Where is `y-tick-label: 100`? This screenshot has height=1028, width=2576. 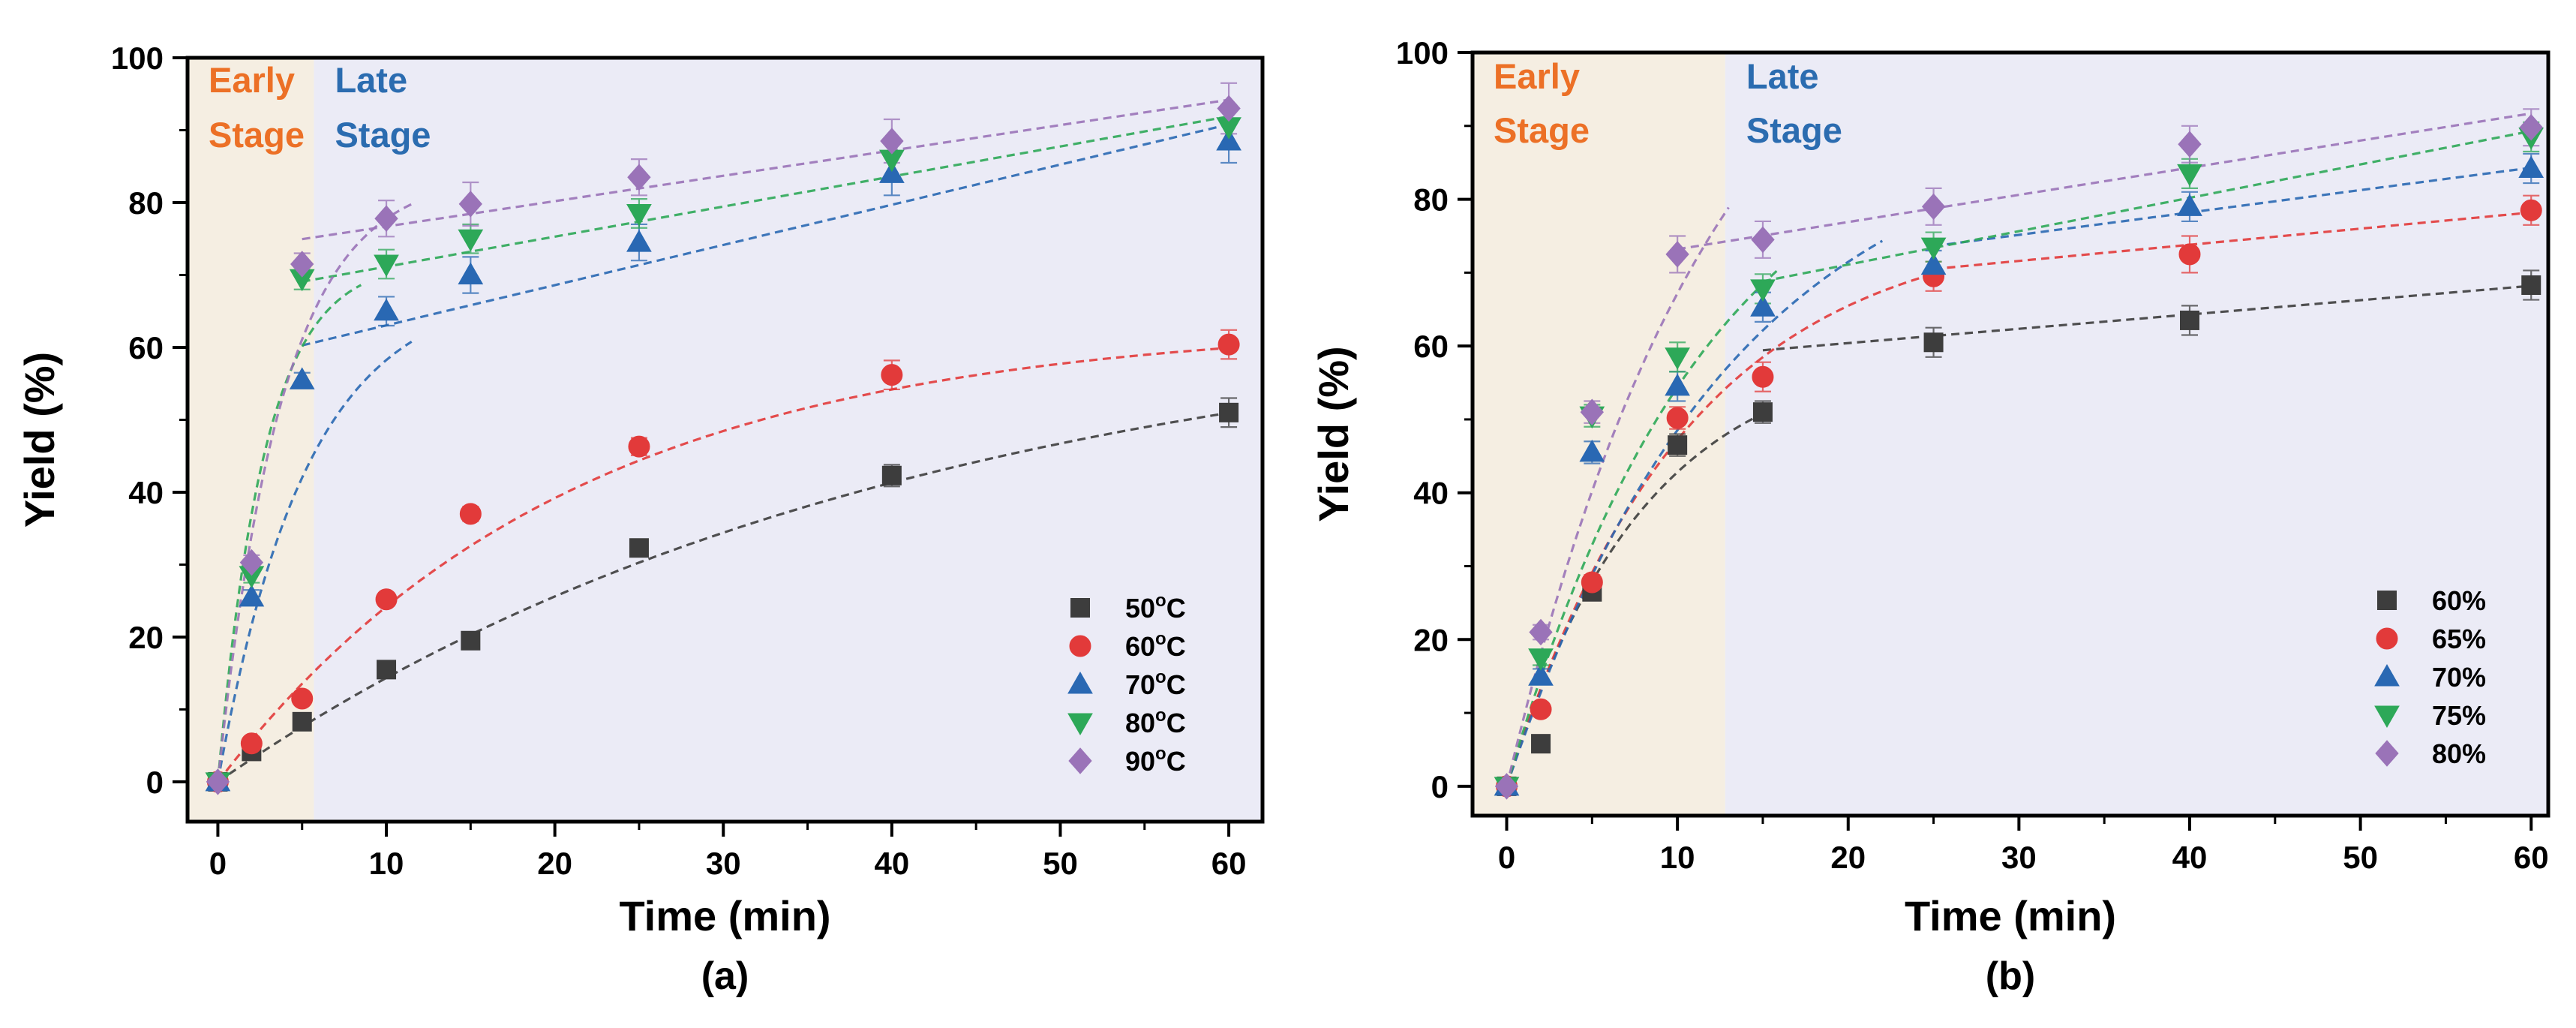
y-tick-label: 100 is located at coordinates (137, 58).